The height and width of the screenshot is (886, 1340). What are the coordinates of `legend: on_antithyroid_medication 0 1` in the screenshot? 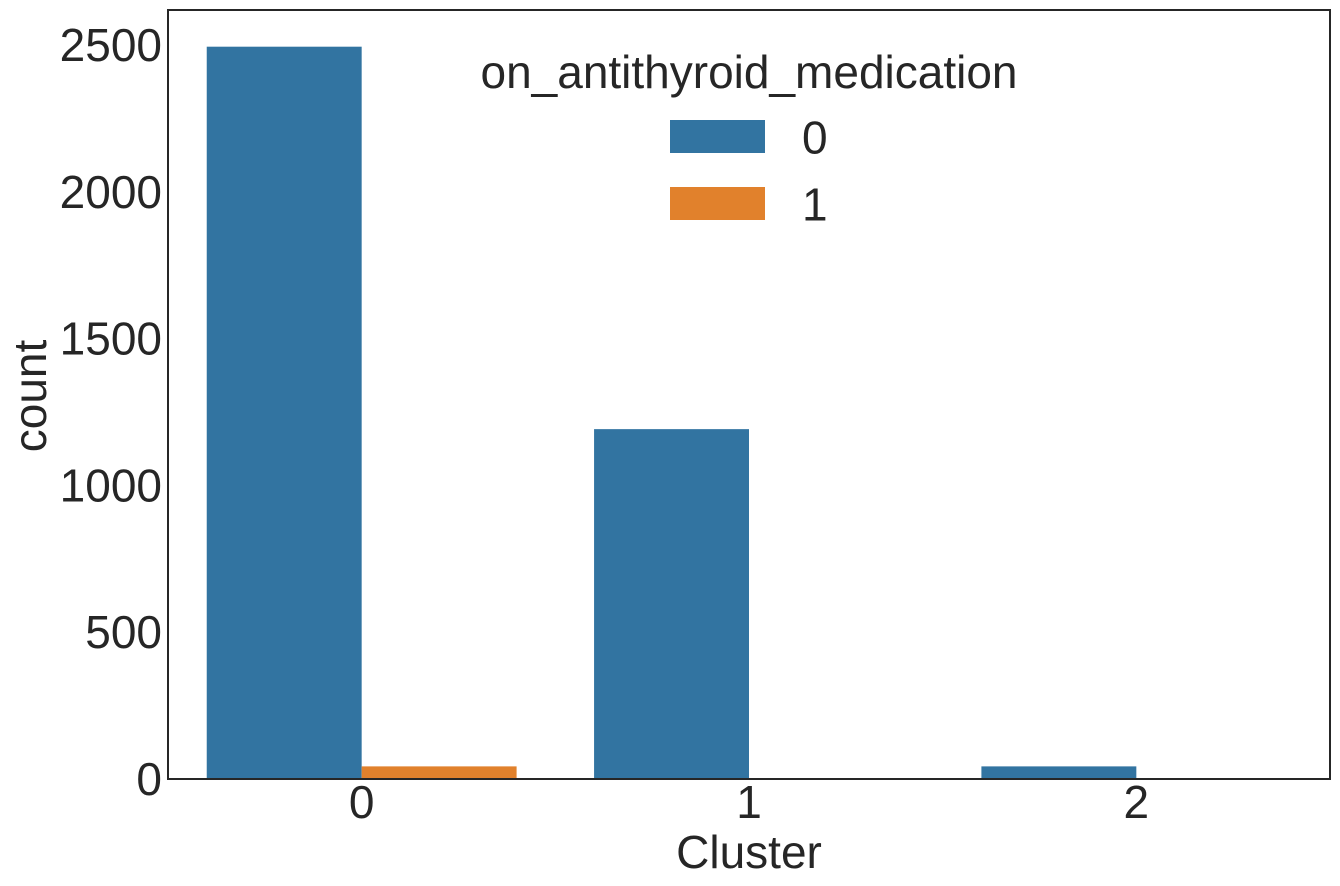 It's located at (748, 138).